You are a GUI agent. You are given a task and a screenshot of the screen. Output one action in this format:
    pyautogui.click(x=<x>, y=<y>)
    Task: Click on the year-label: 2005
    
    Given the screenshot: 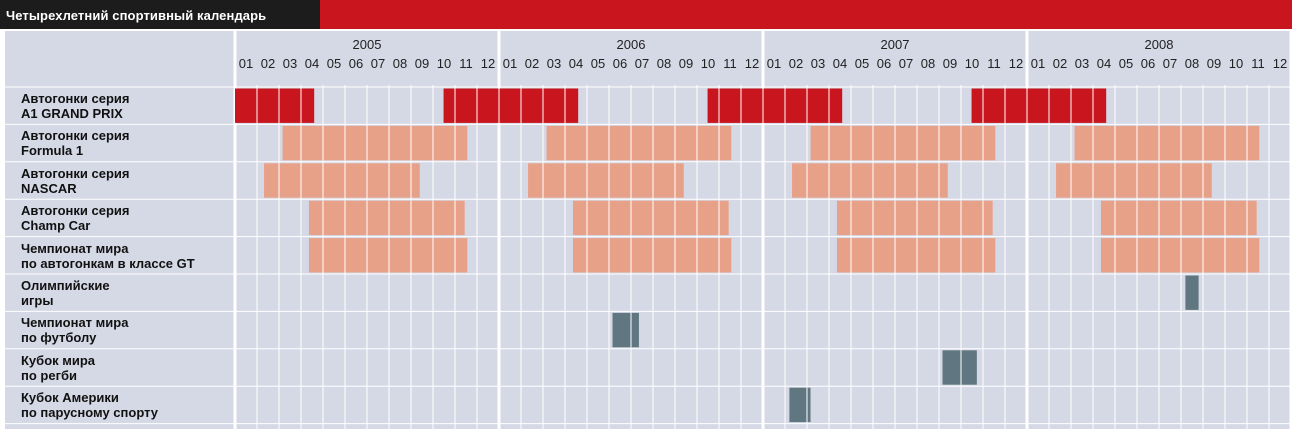 What is the action you would take?
    pyautogui.click(x=367, y=44)
    